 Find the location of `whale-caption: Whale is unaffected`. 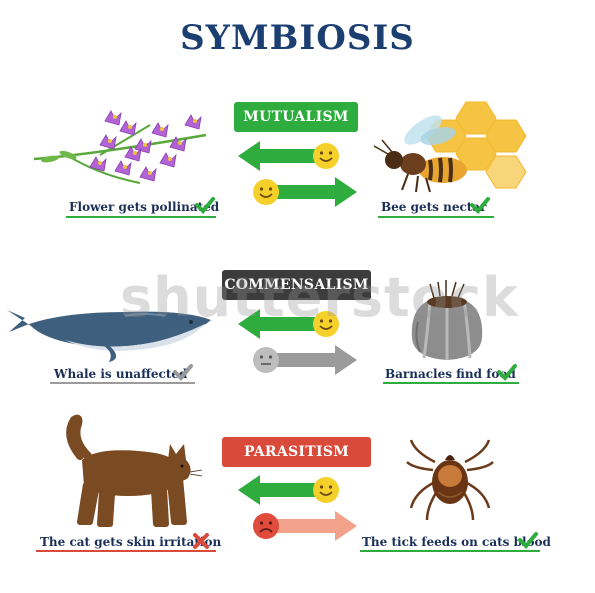

whale-caption: Whale is unaffected is located at coordinates (121, 374).